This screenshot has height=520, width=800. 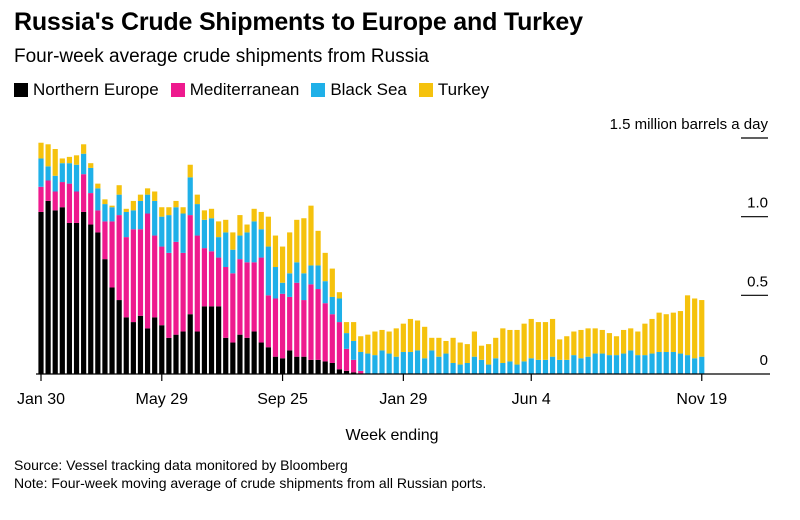 I want to click on legend-item-mediterranean: Mediterranean, so click(x=235, y=90).